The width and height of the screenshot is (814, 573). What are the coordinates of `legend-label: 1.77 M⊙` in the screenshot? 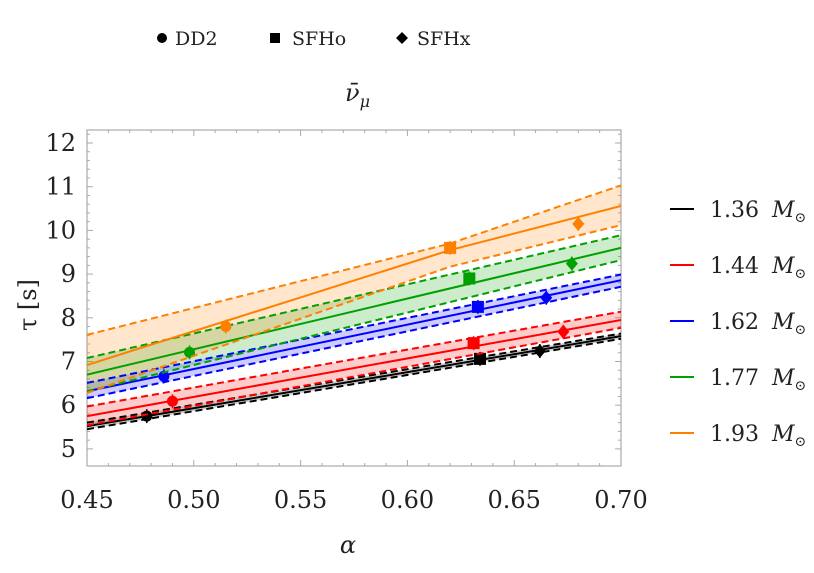 It's located at (758, 380).